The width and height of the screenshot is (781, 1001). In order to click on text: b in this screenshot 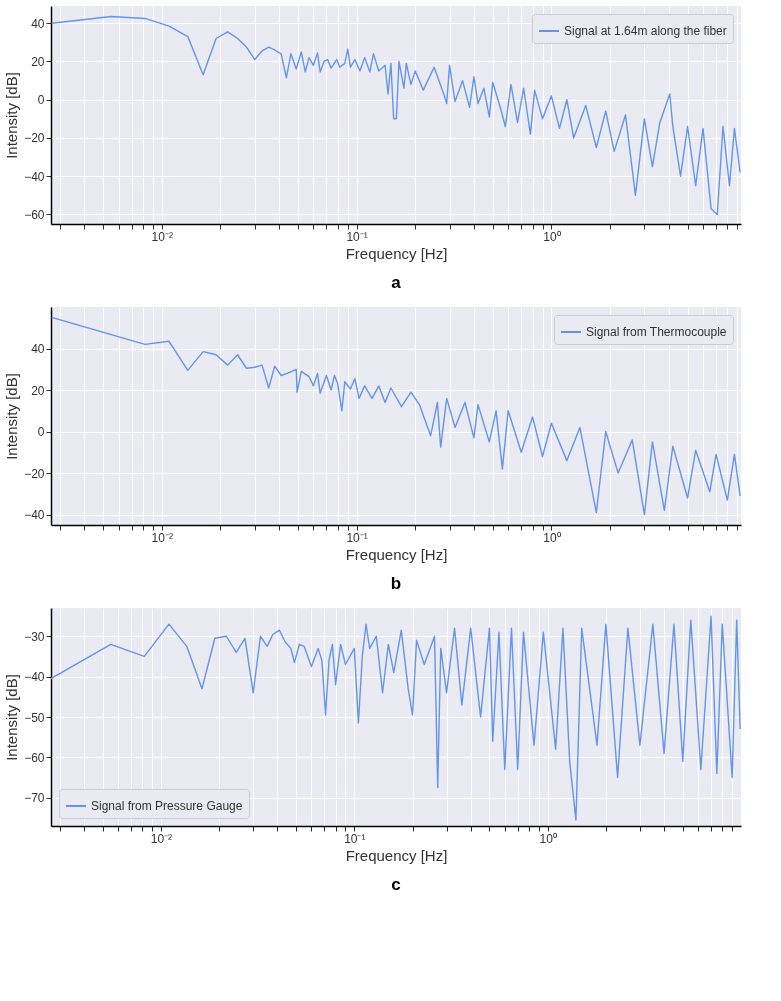, I will do `click(396, 583)`.